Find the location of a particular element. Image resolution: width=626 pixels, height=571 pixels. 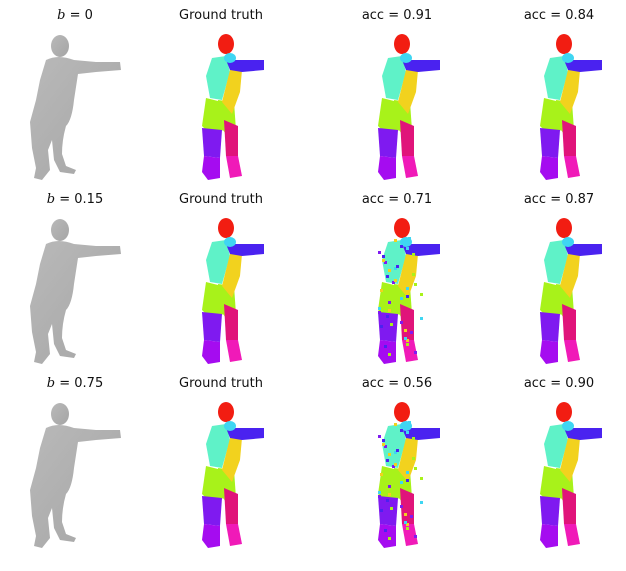

panel-prediction-a-row3: acc = 0.56 is located at coordinates (397, 466).